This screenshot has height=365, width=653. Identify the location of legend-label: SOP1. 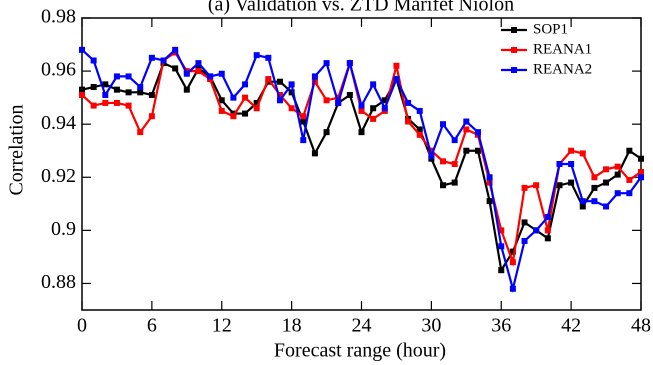
(550, 29).